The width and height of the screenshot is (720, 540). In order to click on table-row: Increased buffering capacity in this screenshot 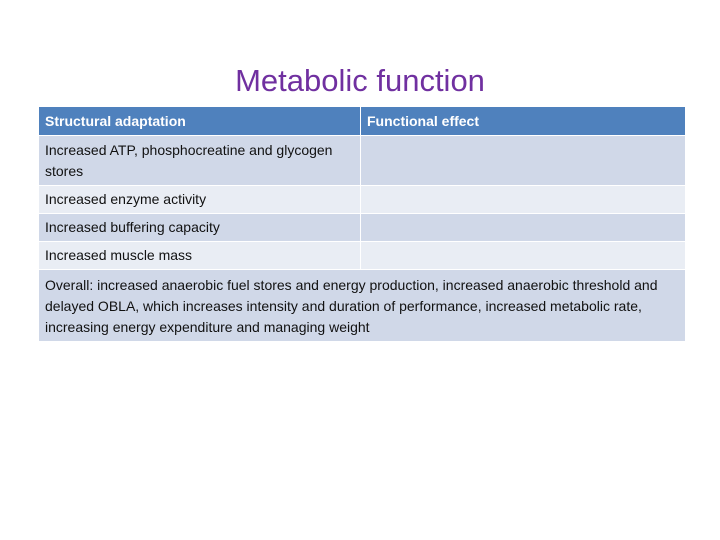, I will do `click(362, 227)`.